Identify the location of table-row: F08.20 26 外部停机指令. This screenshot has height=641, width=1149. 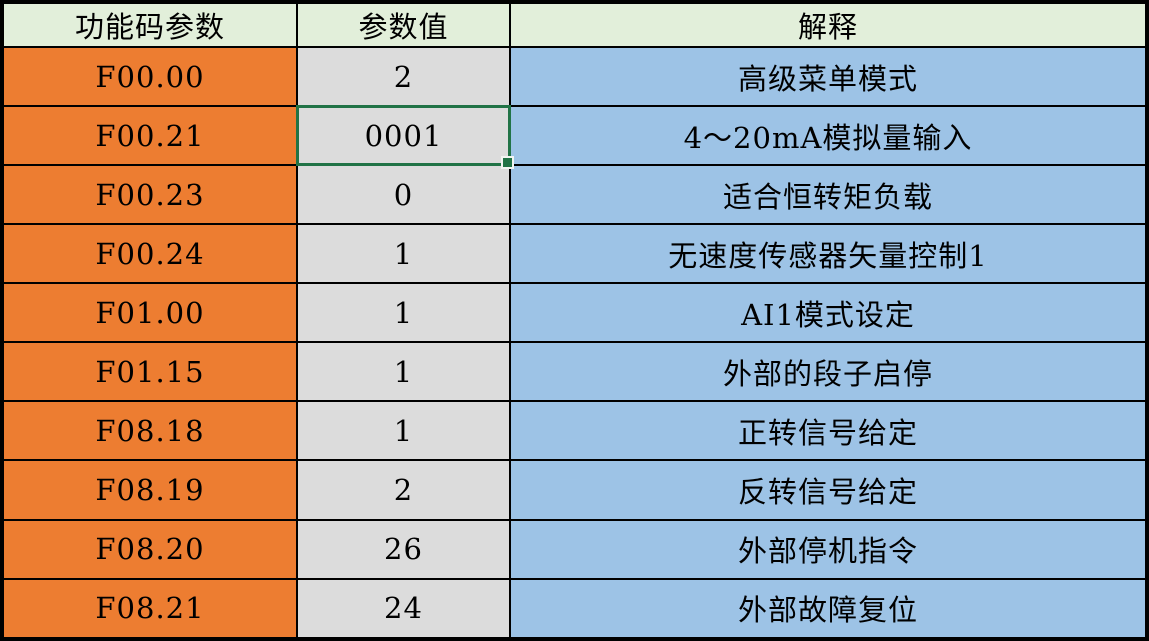
(574, 549).